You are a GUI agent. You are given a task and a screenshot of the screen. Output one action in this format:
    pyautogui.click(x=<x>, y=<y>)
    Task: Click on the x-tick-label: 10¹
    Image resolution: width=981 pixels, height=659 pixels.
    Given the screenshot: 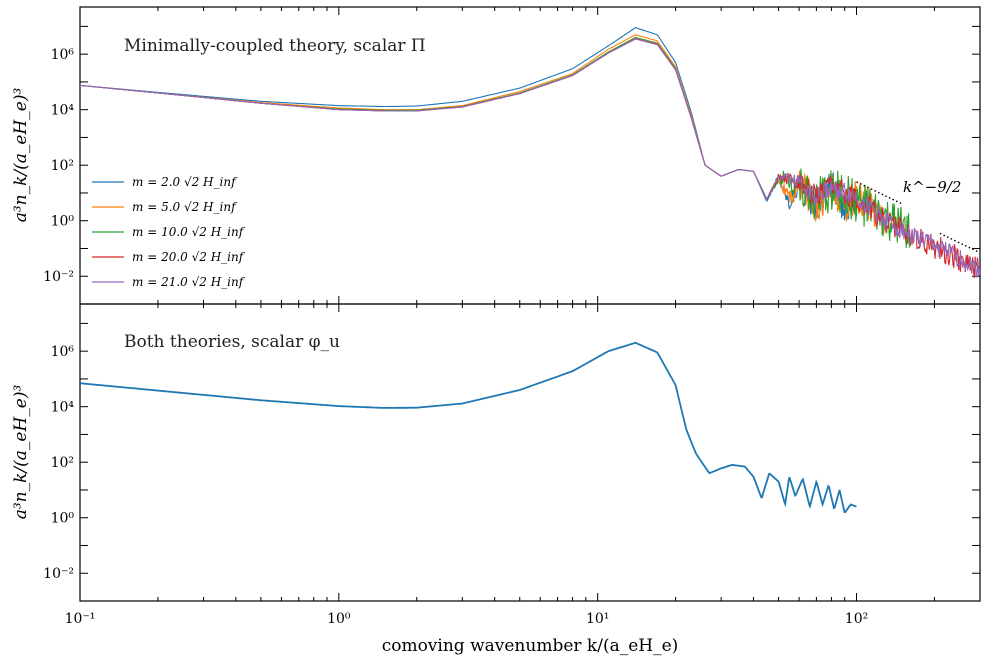 What is the action you would take?
    pyautogui.click(x=597, y=619)
    